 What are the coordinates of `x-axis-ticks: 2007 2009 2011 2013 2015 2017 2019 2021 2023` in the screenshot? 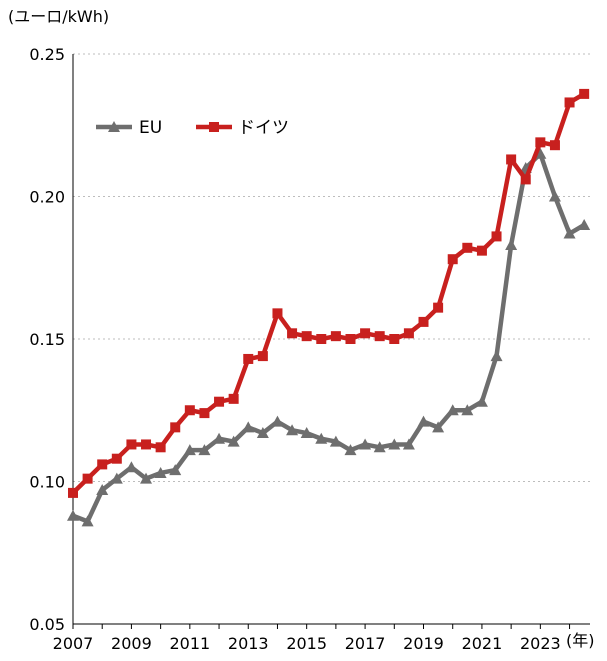 It's located at (312, 638).